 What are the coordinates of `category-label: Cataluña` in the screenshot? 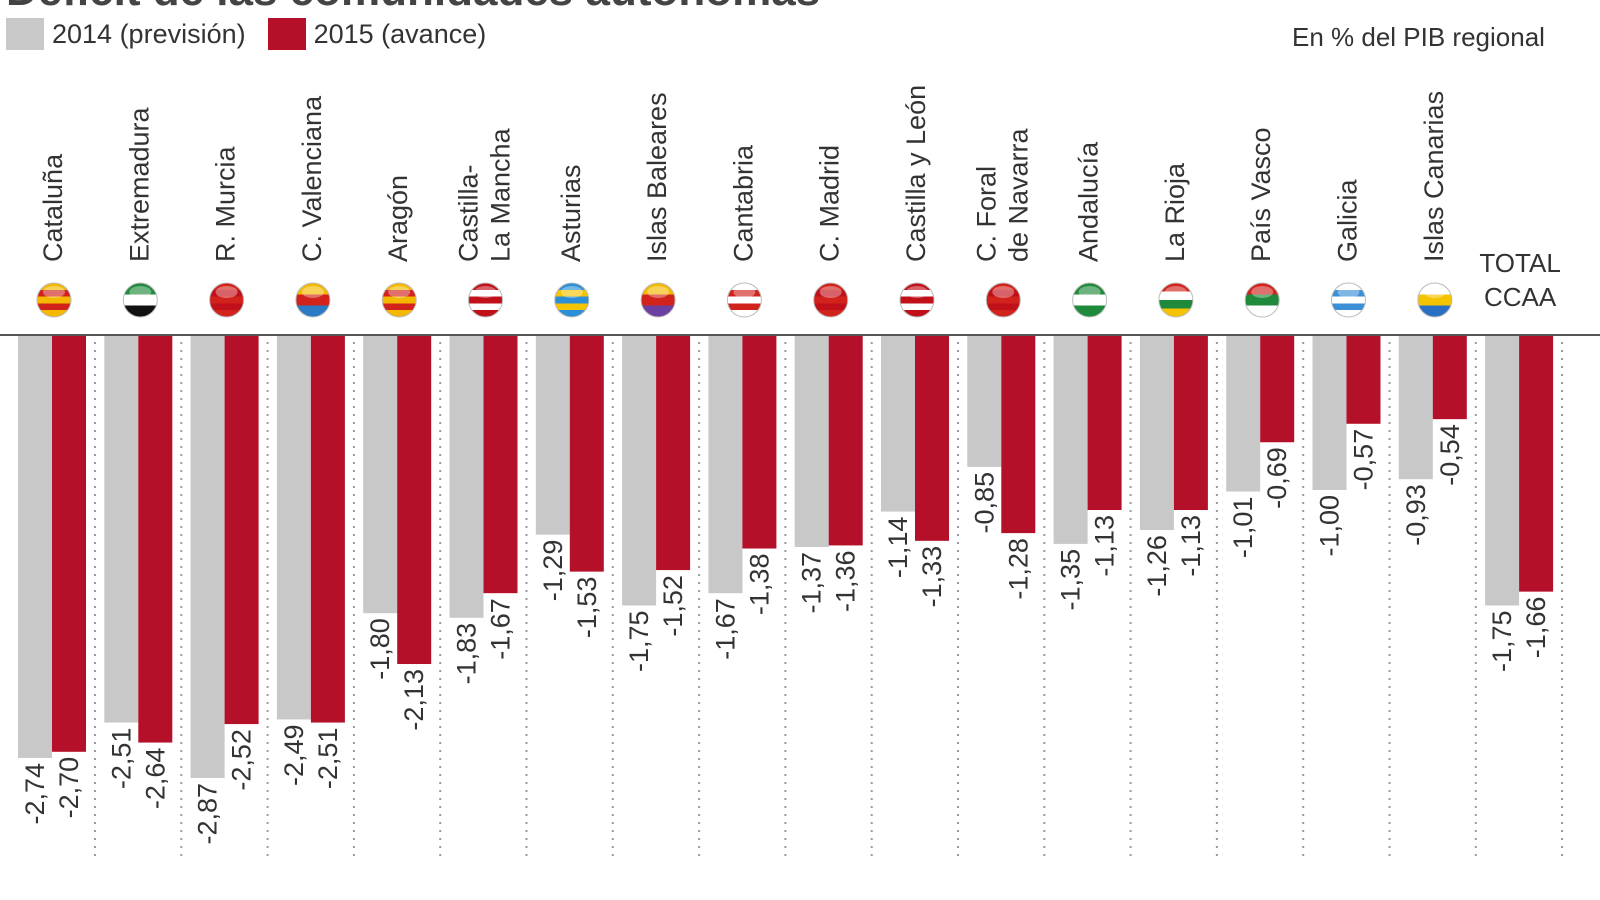 It's located at (53, 207).